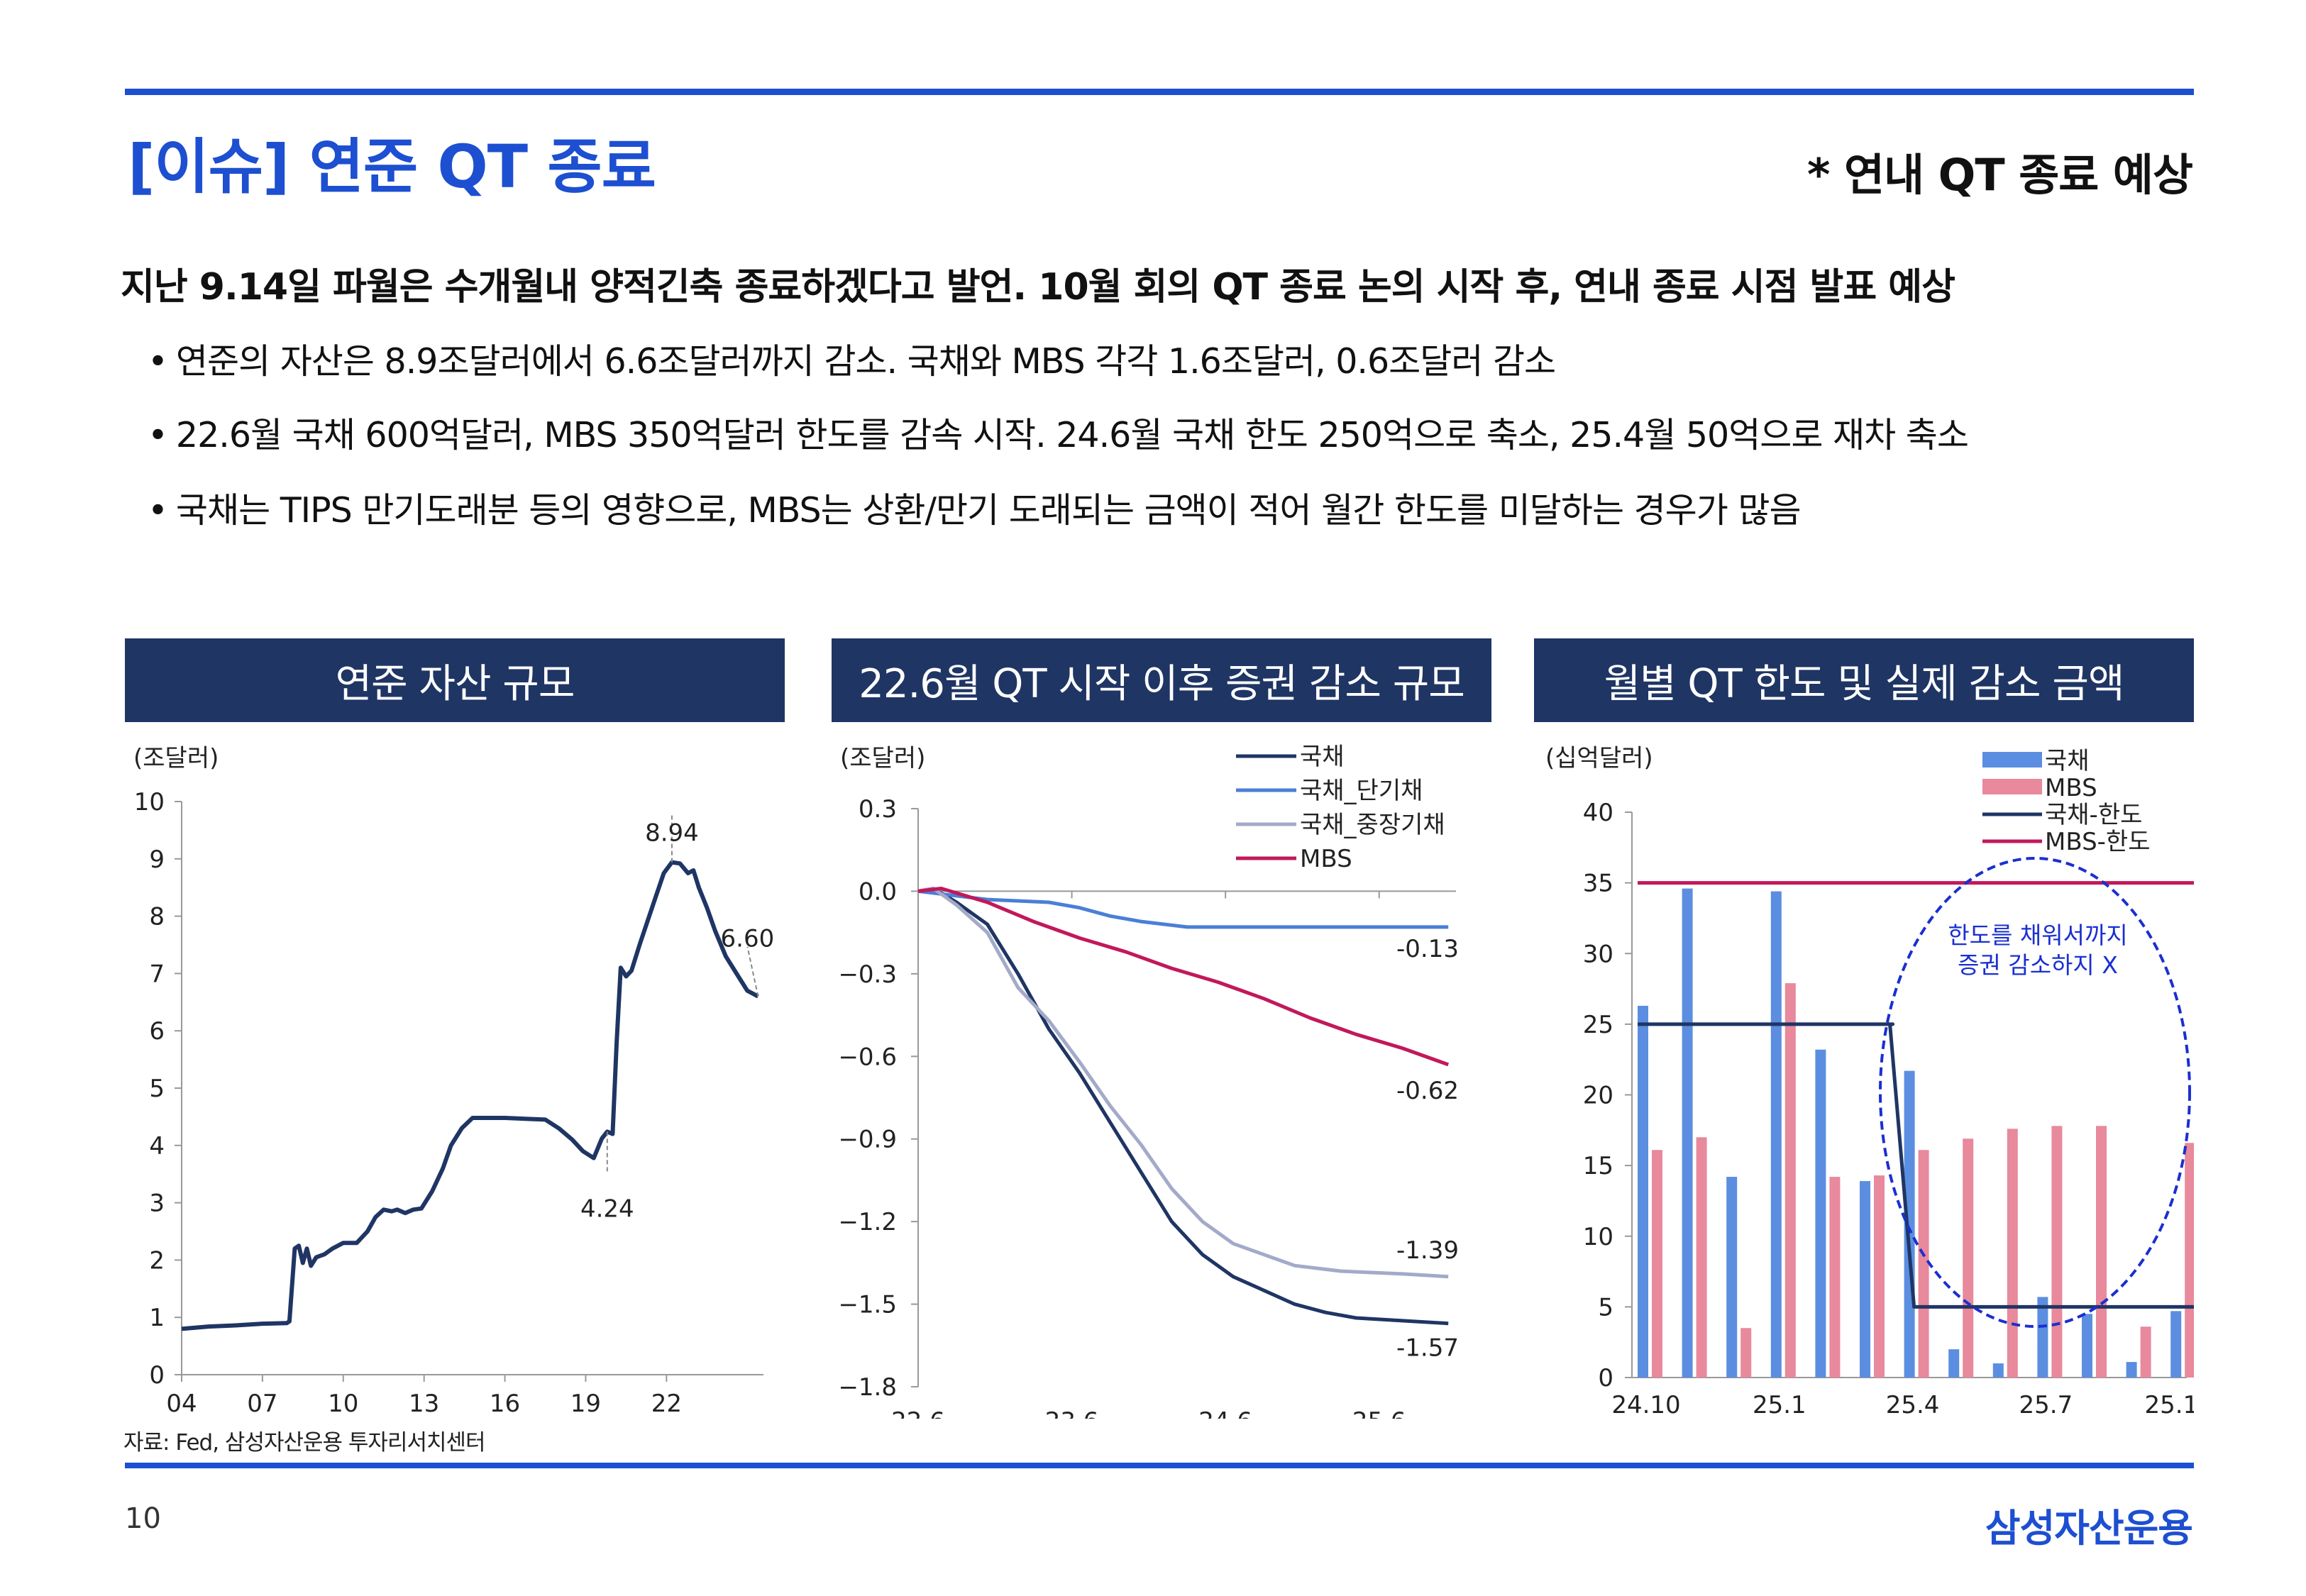 This screenshot has height=1596, width=2306. I want to click on y-tick-label: 7, so click(157, 974).